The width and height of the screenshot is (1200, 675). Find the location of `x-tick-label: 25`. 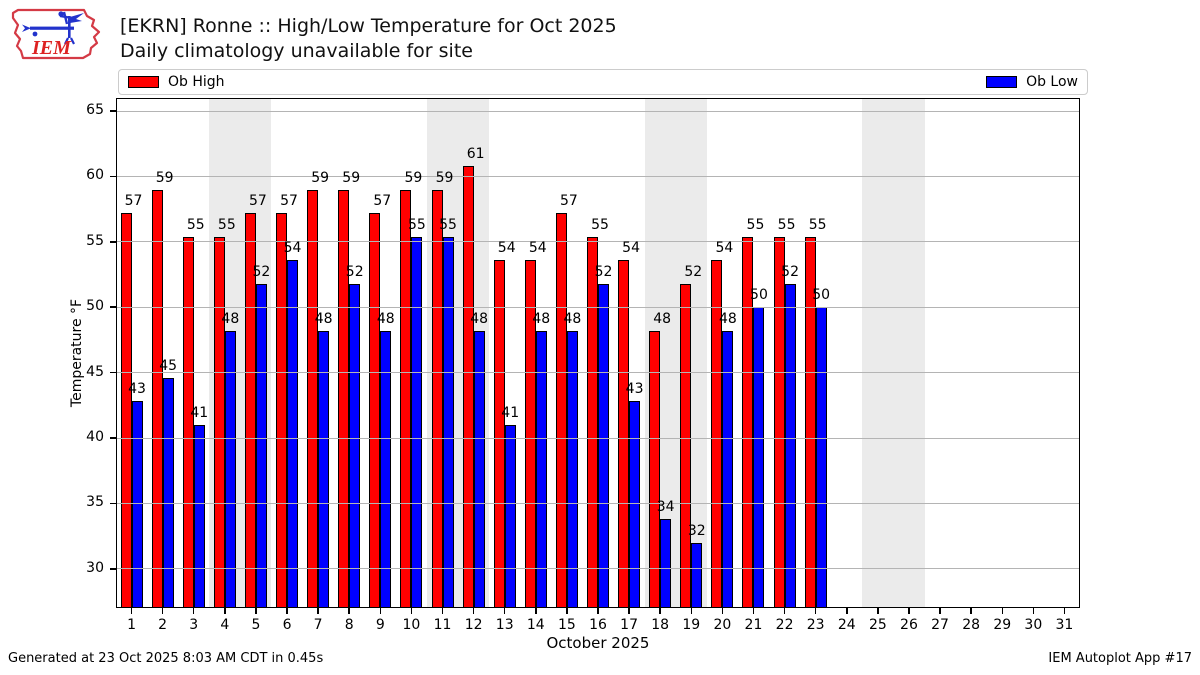

x-tick-label: 25 is located at coordinates (877, 625).